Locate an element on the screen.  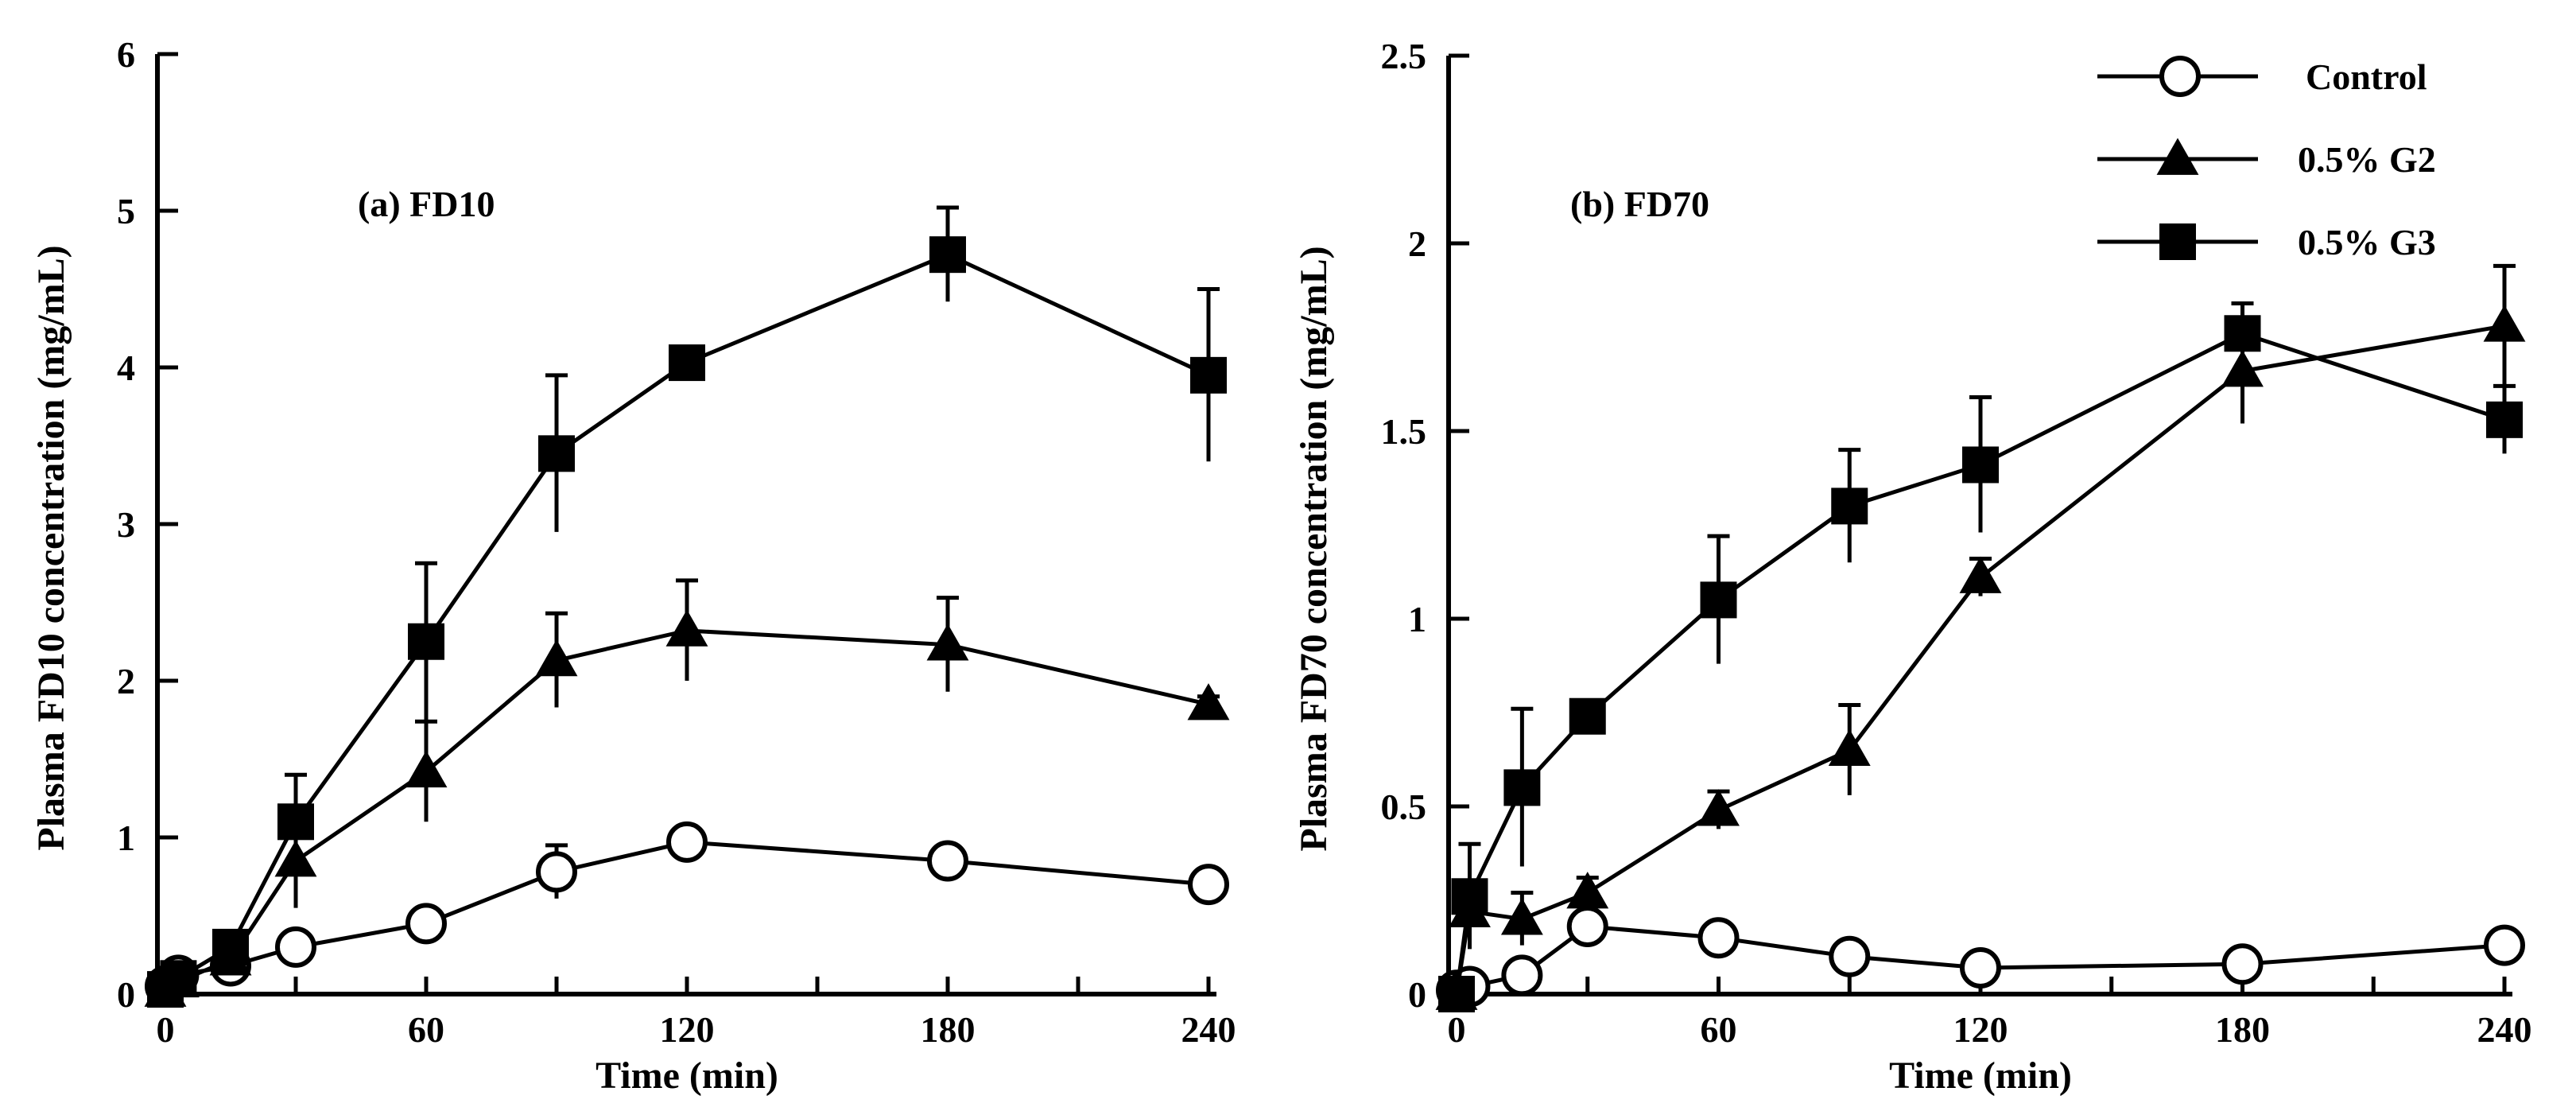
legend-entry: 0.5% G2 is located at coordinates (2266, 159).